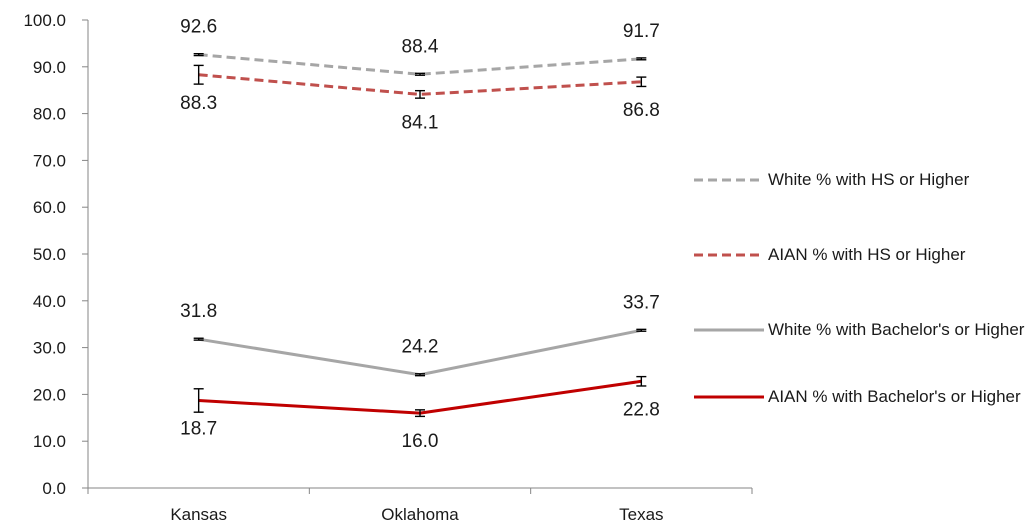  I want to click on series-2: 88.3 84.1 86.8, so click(420, 98).